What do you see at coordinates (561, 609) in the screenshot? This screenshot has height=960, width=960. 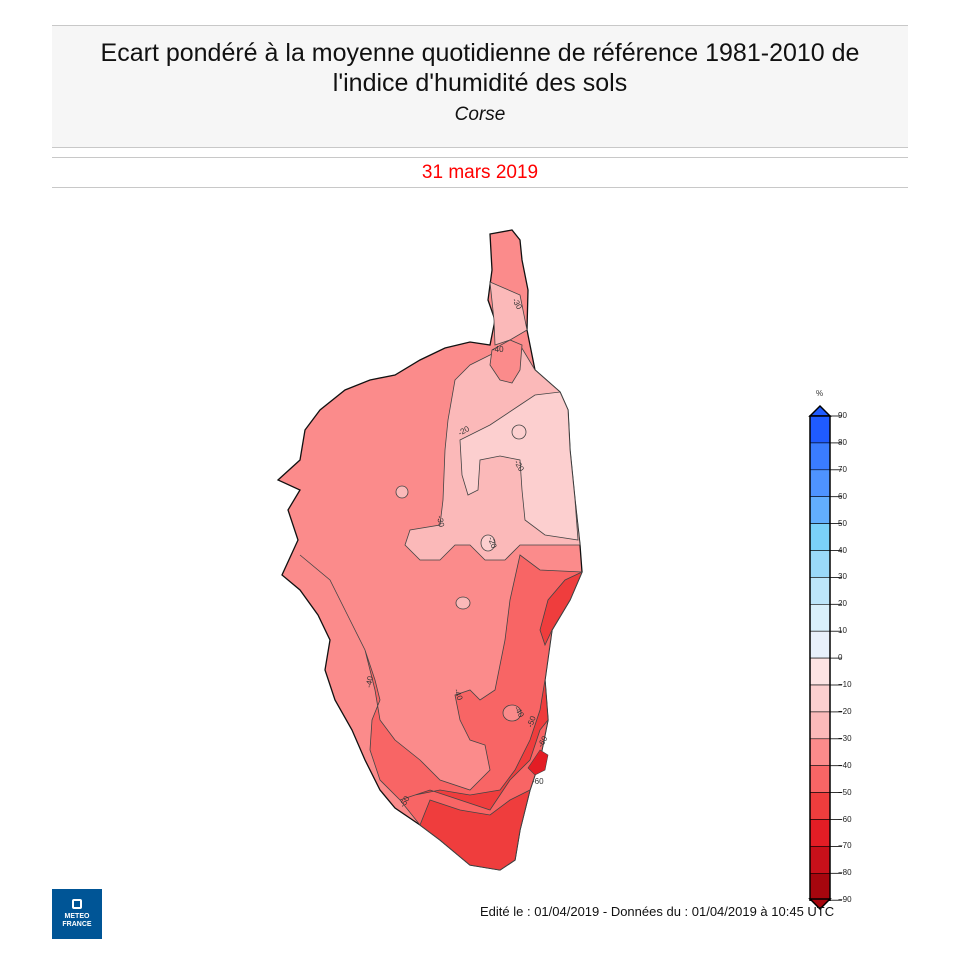 I see `zone-minus50-60-east` at bounding box center [561, 609].